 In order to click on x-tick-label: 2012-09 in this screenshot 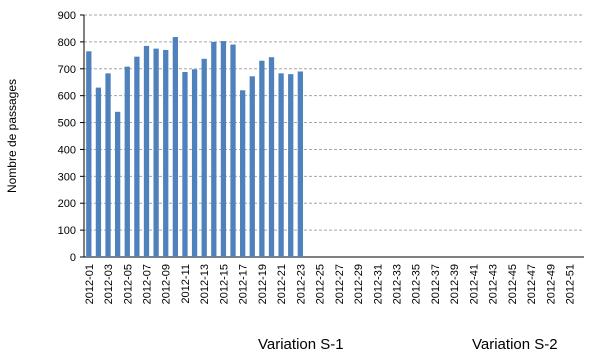, I will do `click(167, 284)`.